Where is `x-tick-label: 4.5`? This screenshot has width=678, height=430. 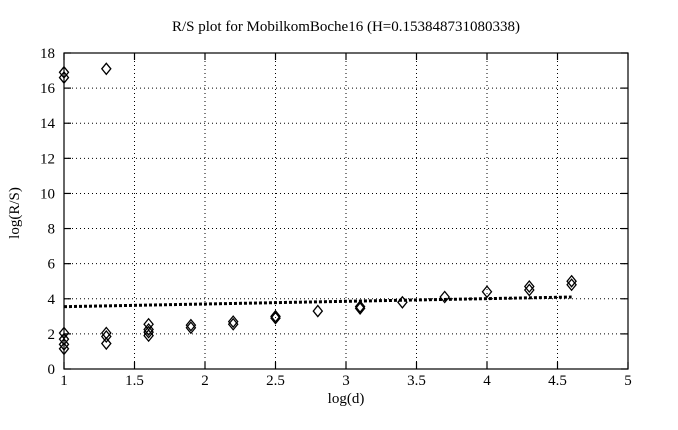 x-tick-label: 4.5 is located at coordinates (557, 381).